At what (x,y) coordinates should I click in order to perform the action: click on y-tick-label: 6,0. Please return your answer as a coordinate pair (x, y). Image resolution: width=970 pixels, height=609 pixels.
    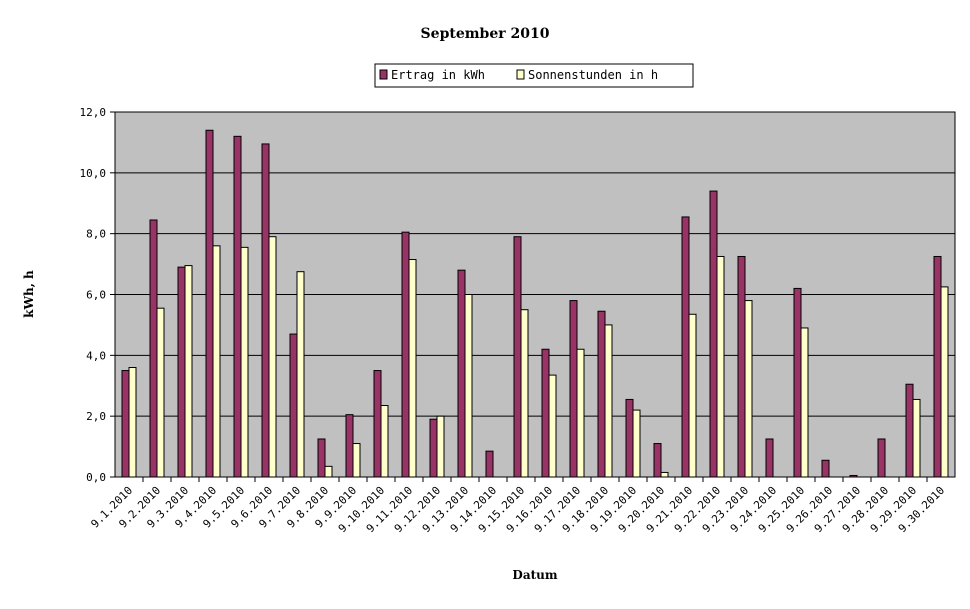
    Looking at the image, I should click on (96, 295).